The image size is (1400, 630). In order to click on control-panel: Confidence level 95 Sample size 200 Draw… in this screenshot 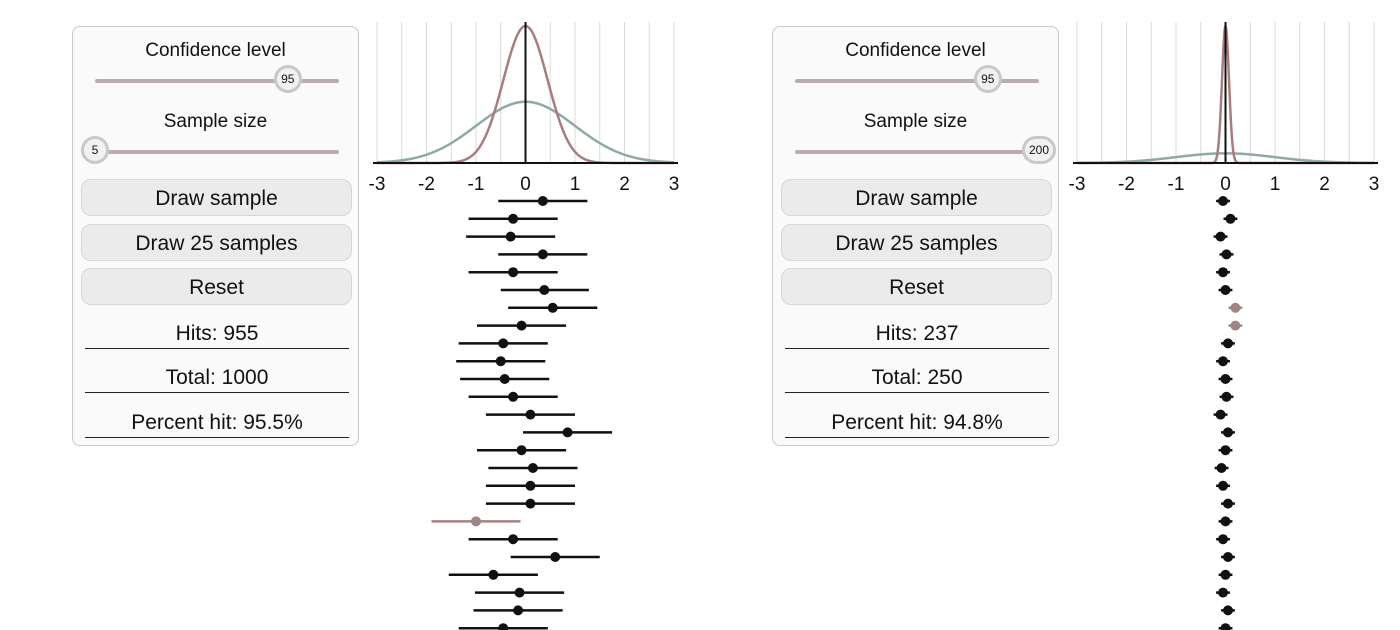, I will do `click(915, 236)`.